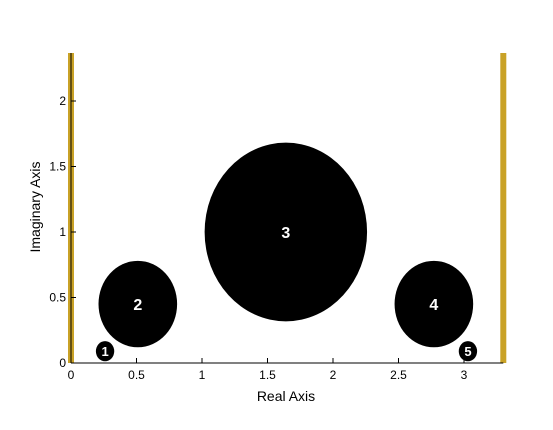 Image resolution: width=553 pixels, height=430 pixels. I want to click on disk-label-5: 5, so click(467, 351).